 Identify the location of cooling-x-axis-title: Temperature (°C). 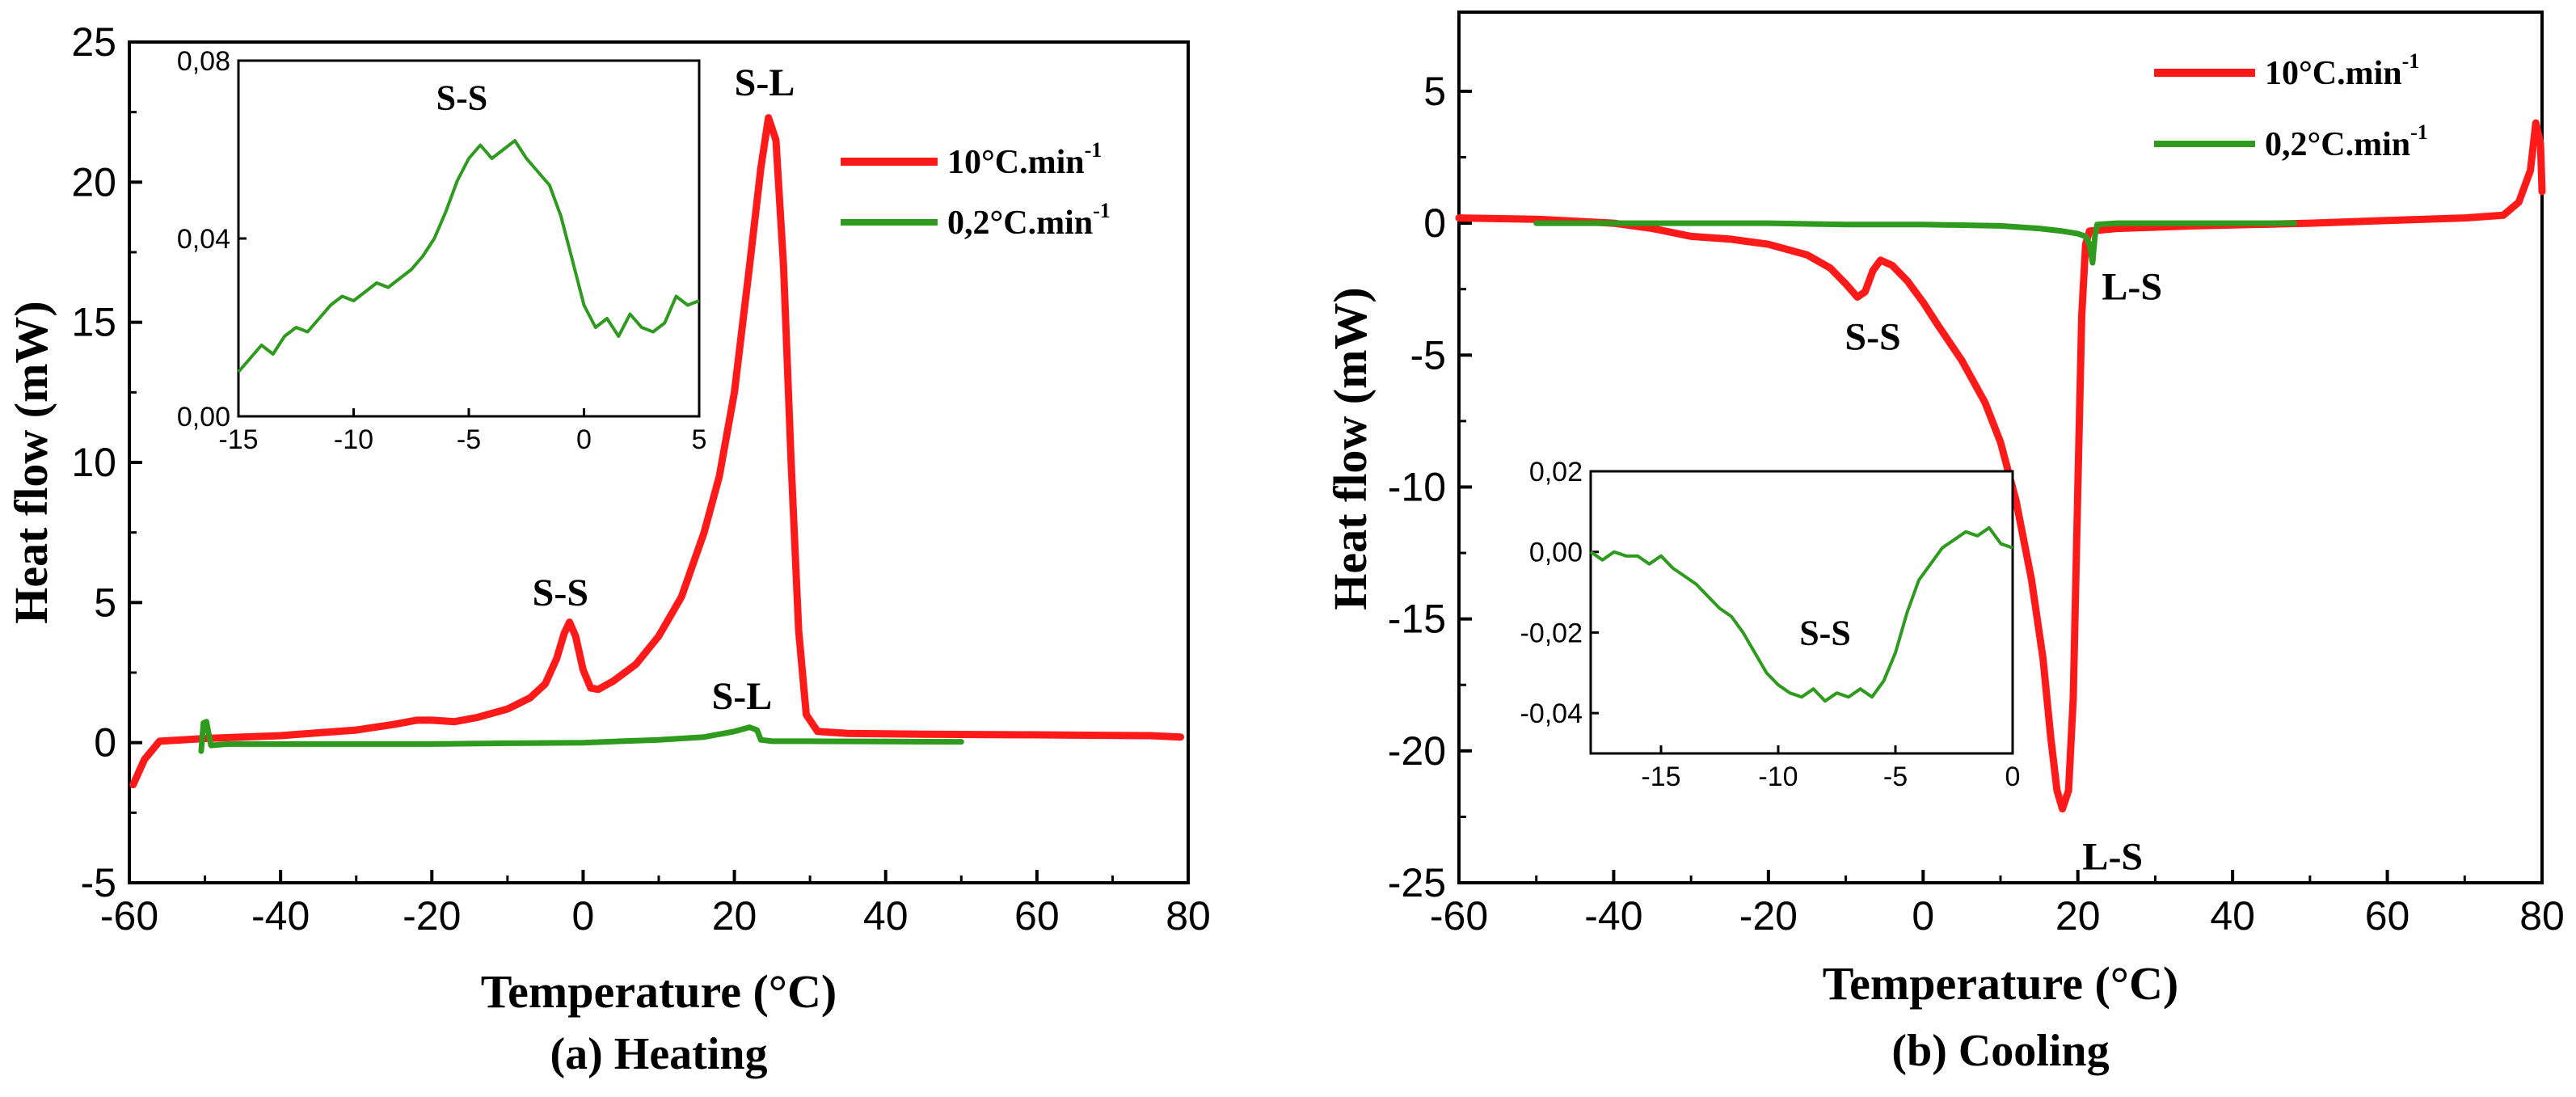
(2001, 983).